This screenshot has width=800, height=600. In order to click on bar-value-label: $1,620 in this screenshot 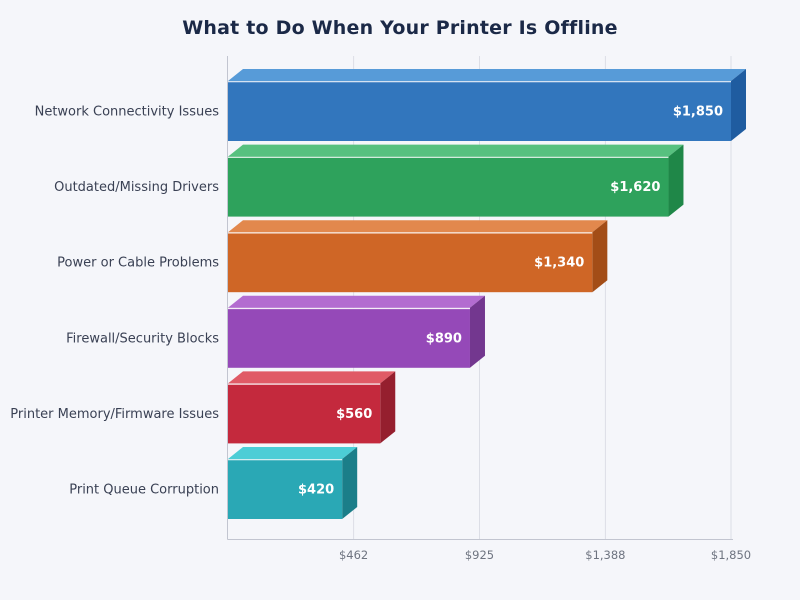, I will do `click(635, 187)`.